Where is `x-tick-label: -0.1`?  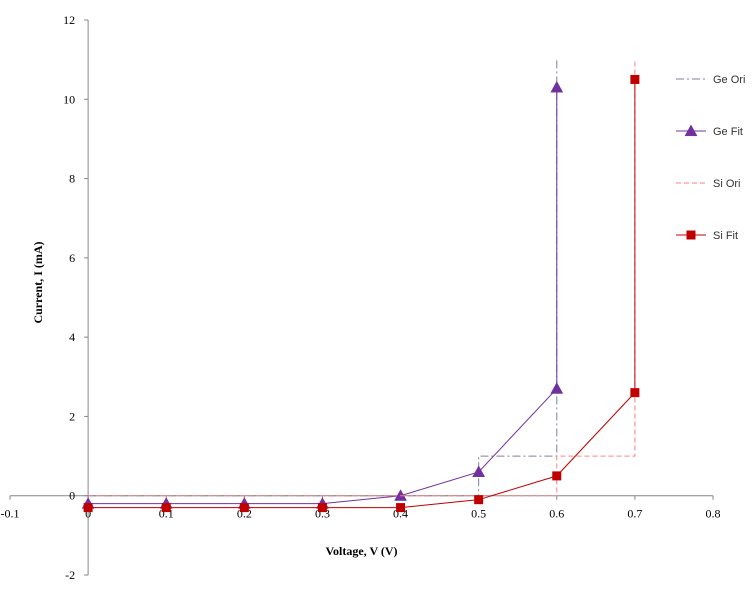 x-tick-label: -0.1 is located at coordinates (10, 514).